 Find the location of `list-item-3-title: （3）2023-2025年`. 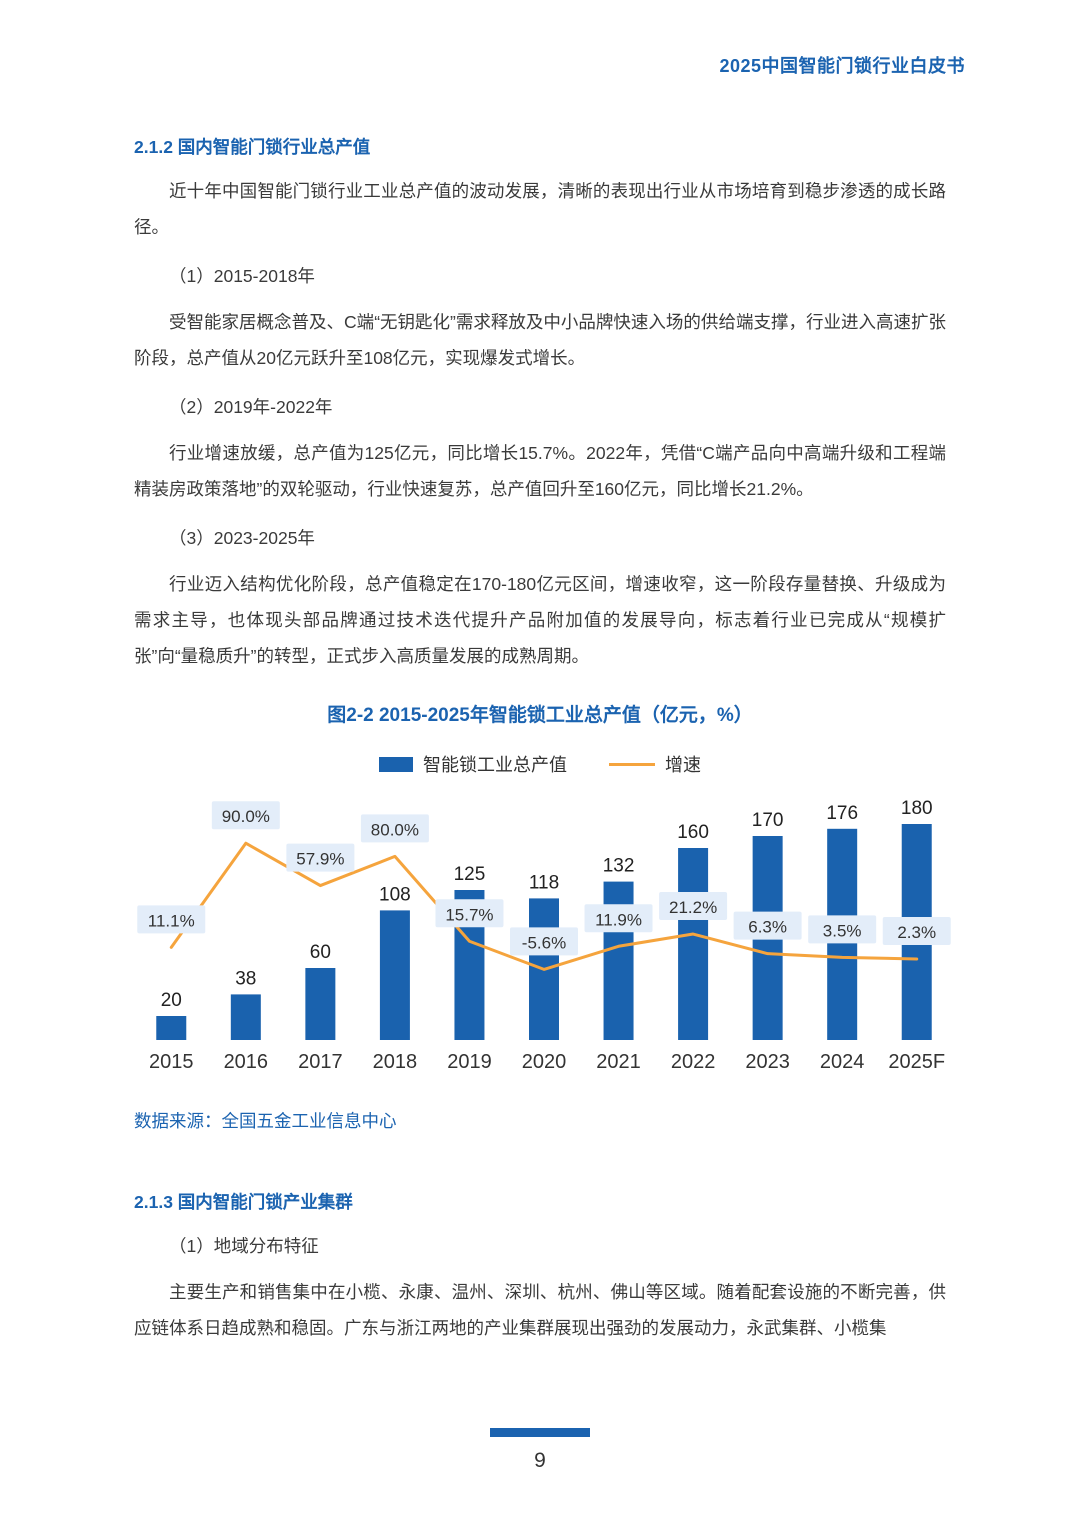

list-item-3-title: （3）2023-2025年 is located at coordinates (242, 538).